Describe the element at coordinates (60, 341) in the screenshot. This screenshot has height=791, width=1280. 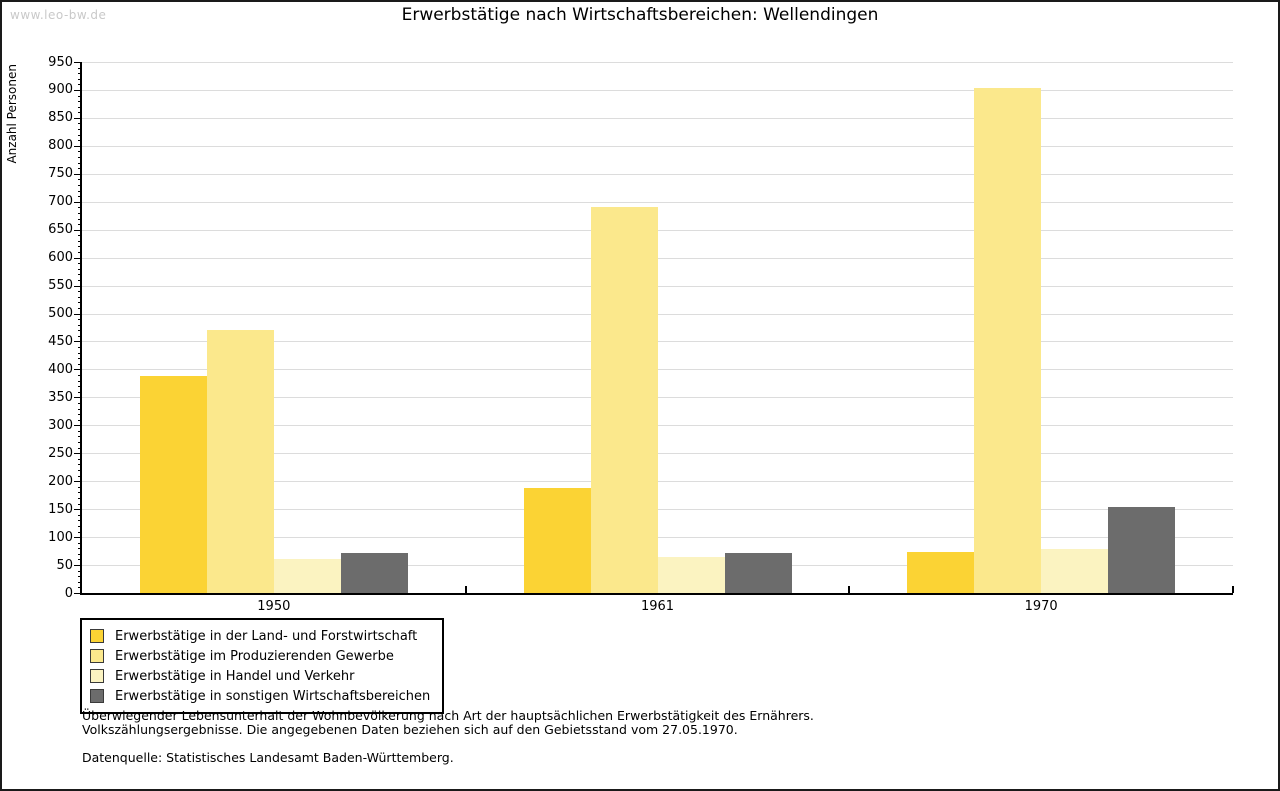
I see `y-tick-label: 450` at that location.